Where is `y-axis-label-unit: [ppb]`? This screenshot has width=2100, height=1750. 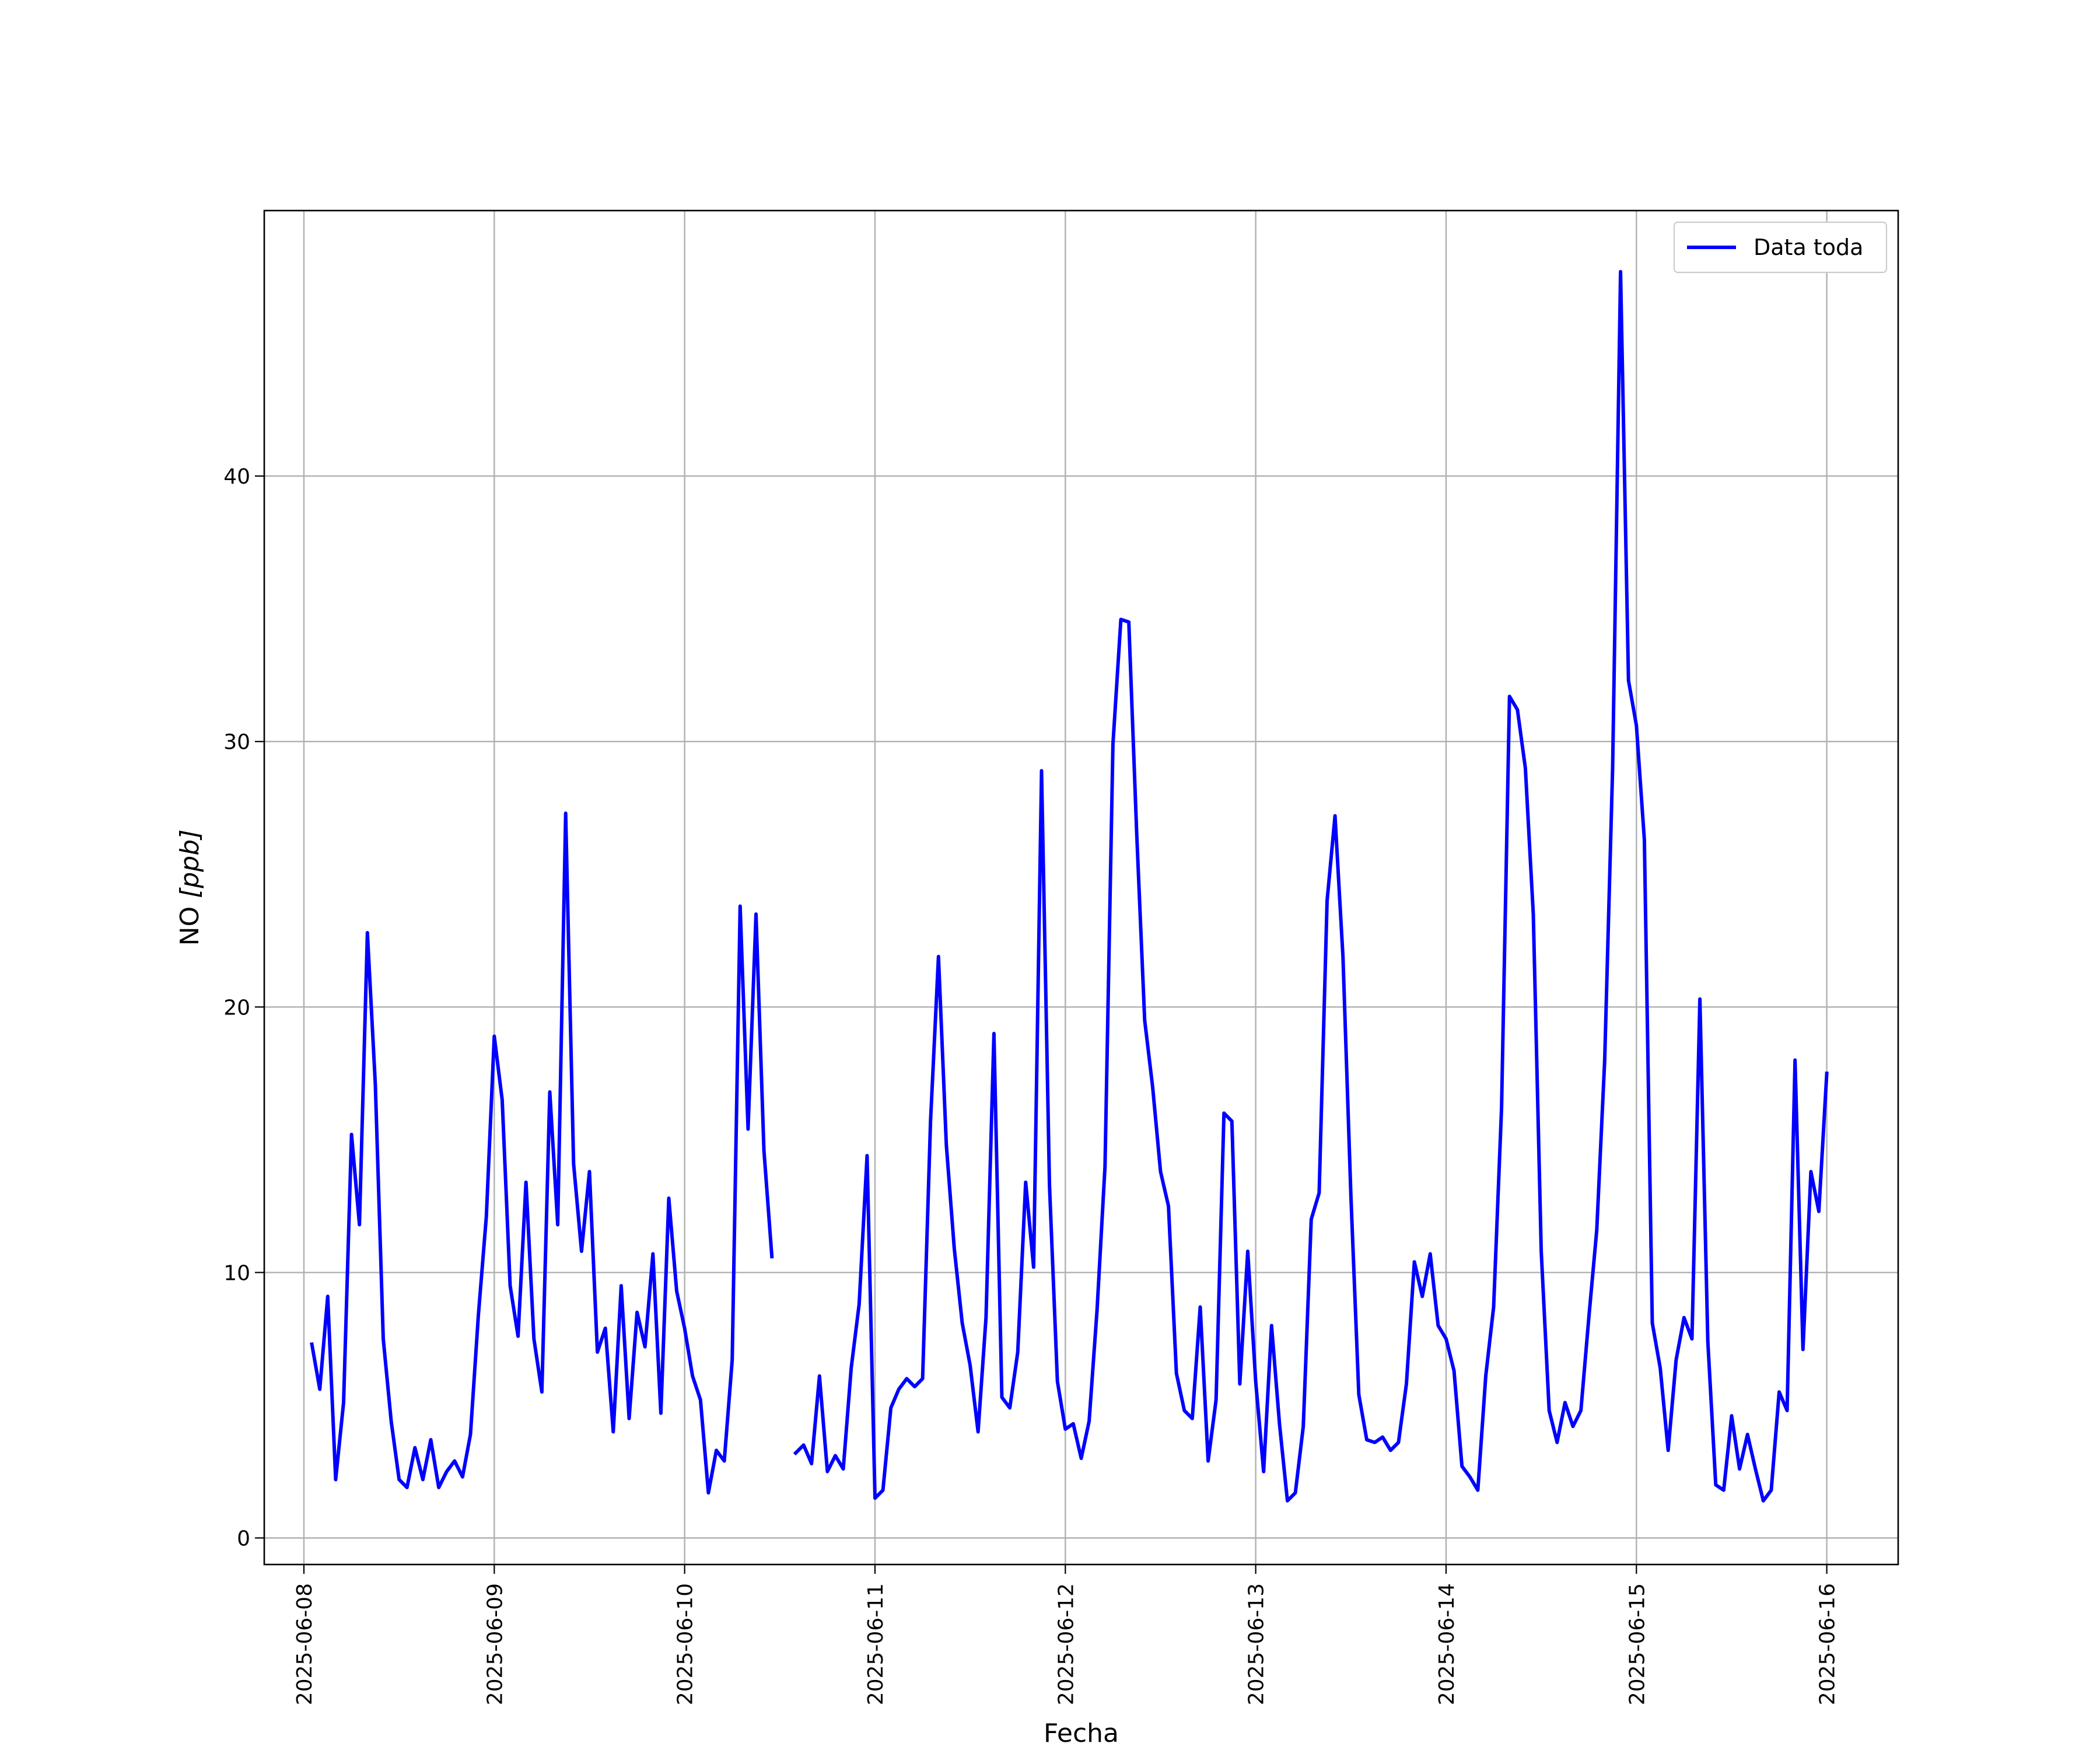 y-axis-label-unit: [ppb] is located at coordinates (190, 864).